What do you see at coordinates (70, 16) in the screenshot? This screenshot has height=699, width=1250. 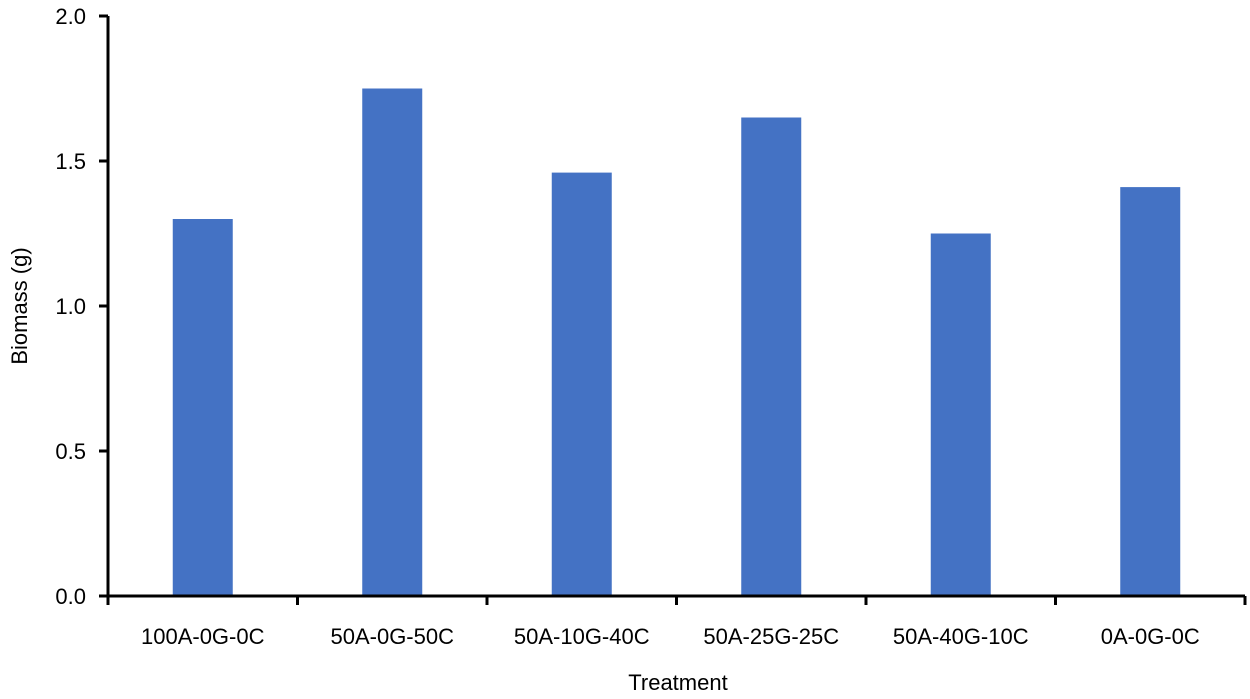 I see `y-tick-label: 2.0` at bounding box center [70, 16].